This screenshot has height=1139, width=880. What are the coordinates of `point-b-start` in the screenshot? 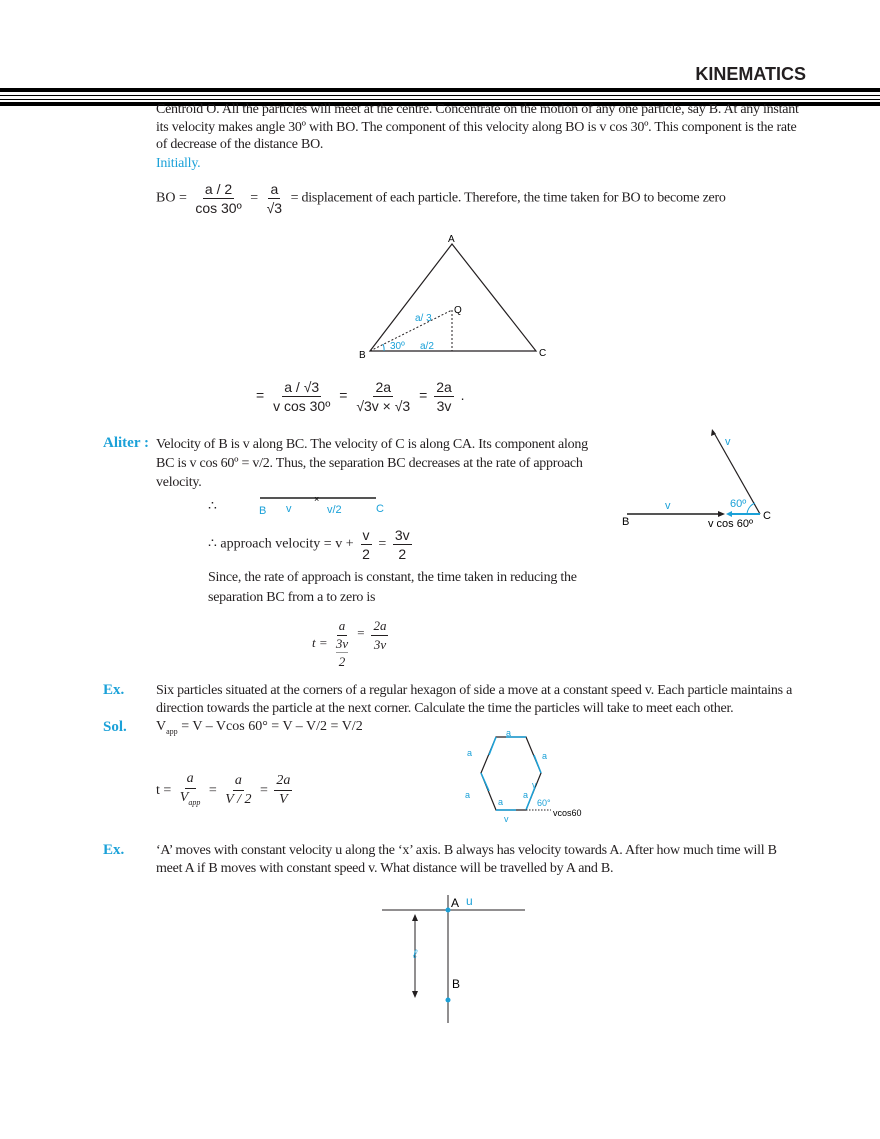 It's located at (448, 1000).